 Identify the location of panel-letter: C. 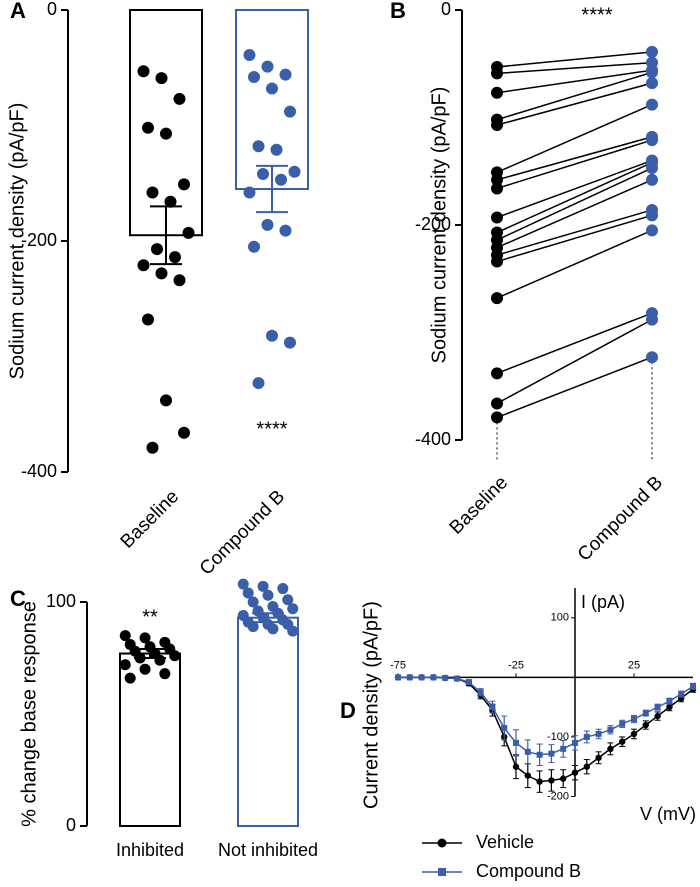
(18, 598).